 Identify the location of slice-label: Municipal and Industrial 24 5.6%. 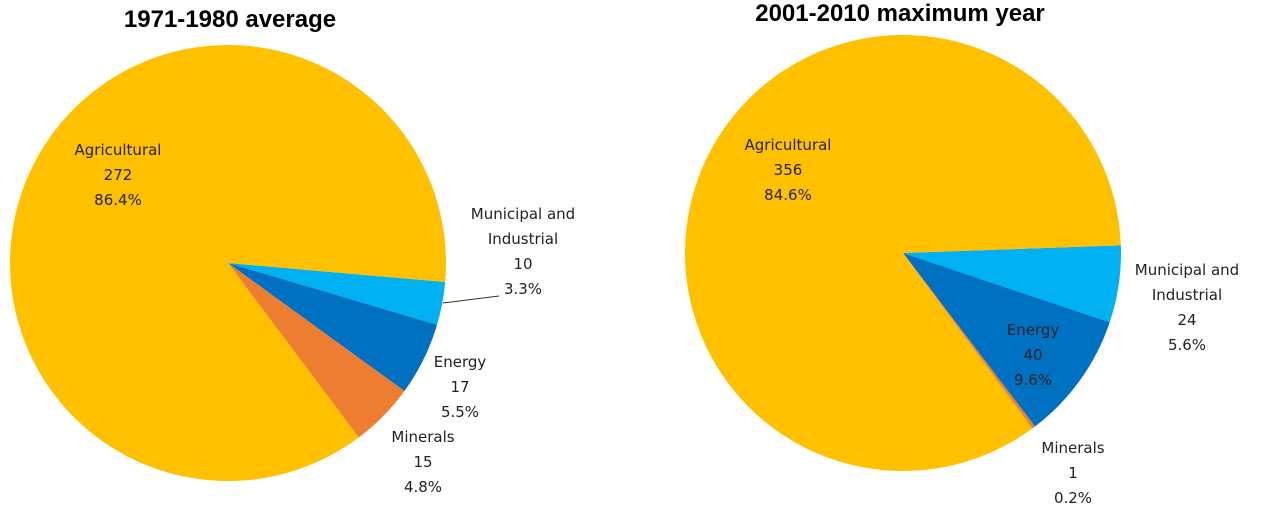
(1187, 308).